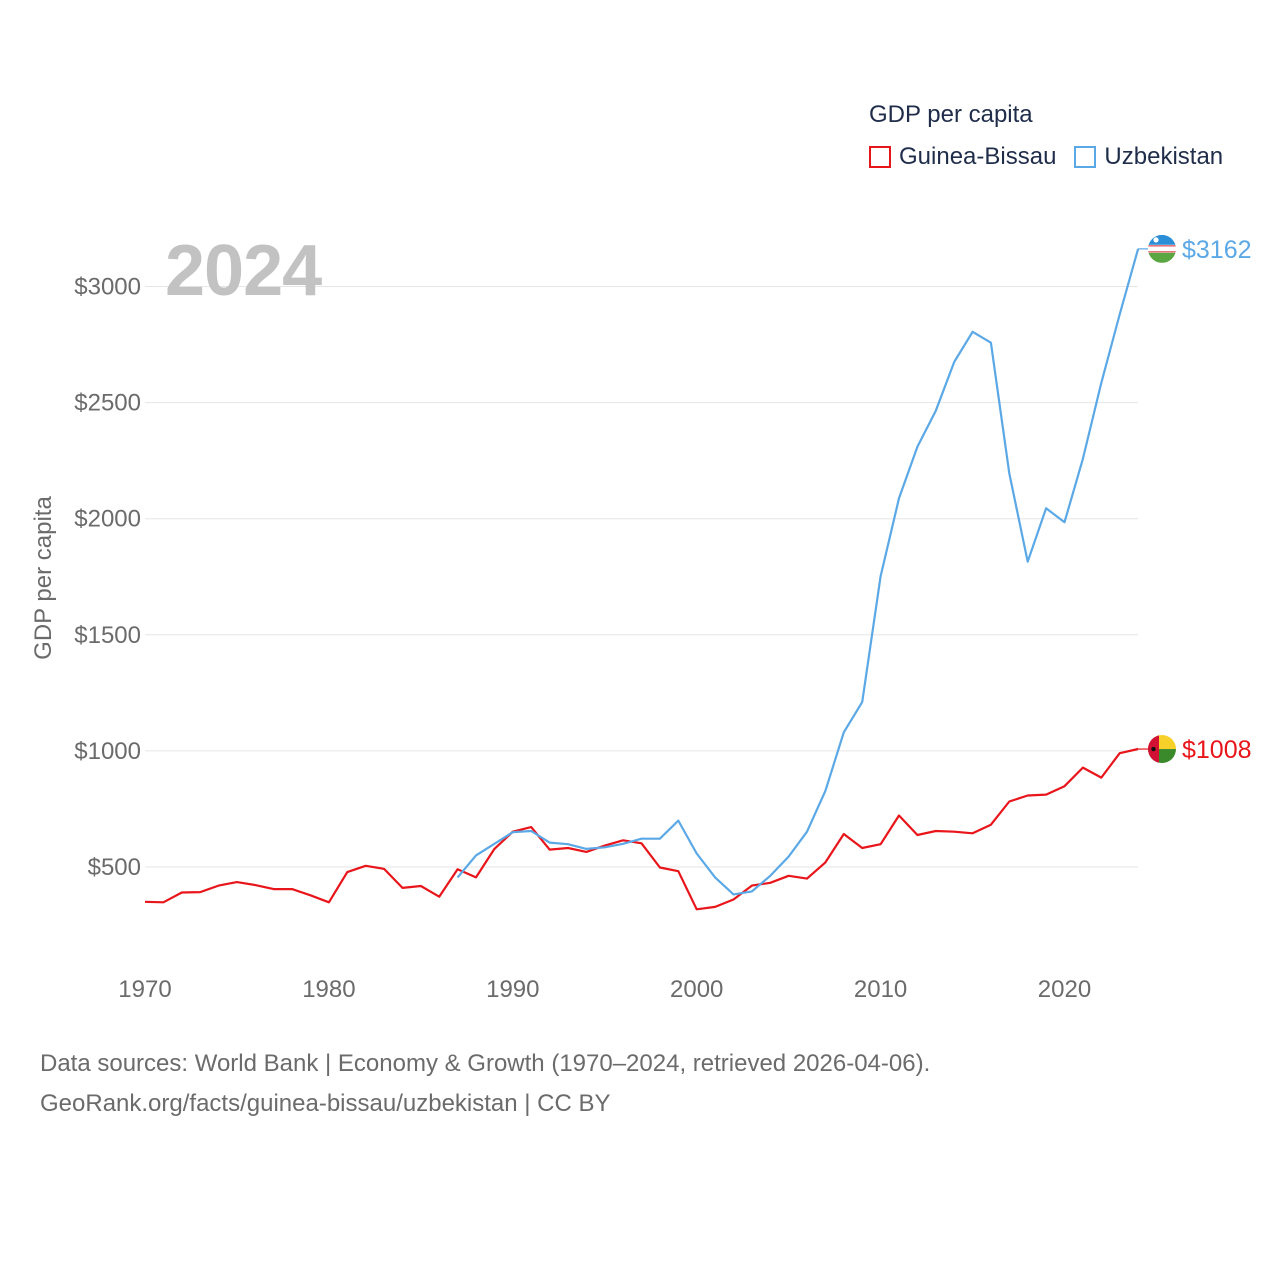 Image resolution: width=1280 pixels, height=1280 pixels. What do you see at coordinates (1162, 248) in the screenshot?
I see `uzbekistan-flag-icon` at bounding box center [1162, 248].